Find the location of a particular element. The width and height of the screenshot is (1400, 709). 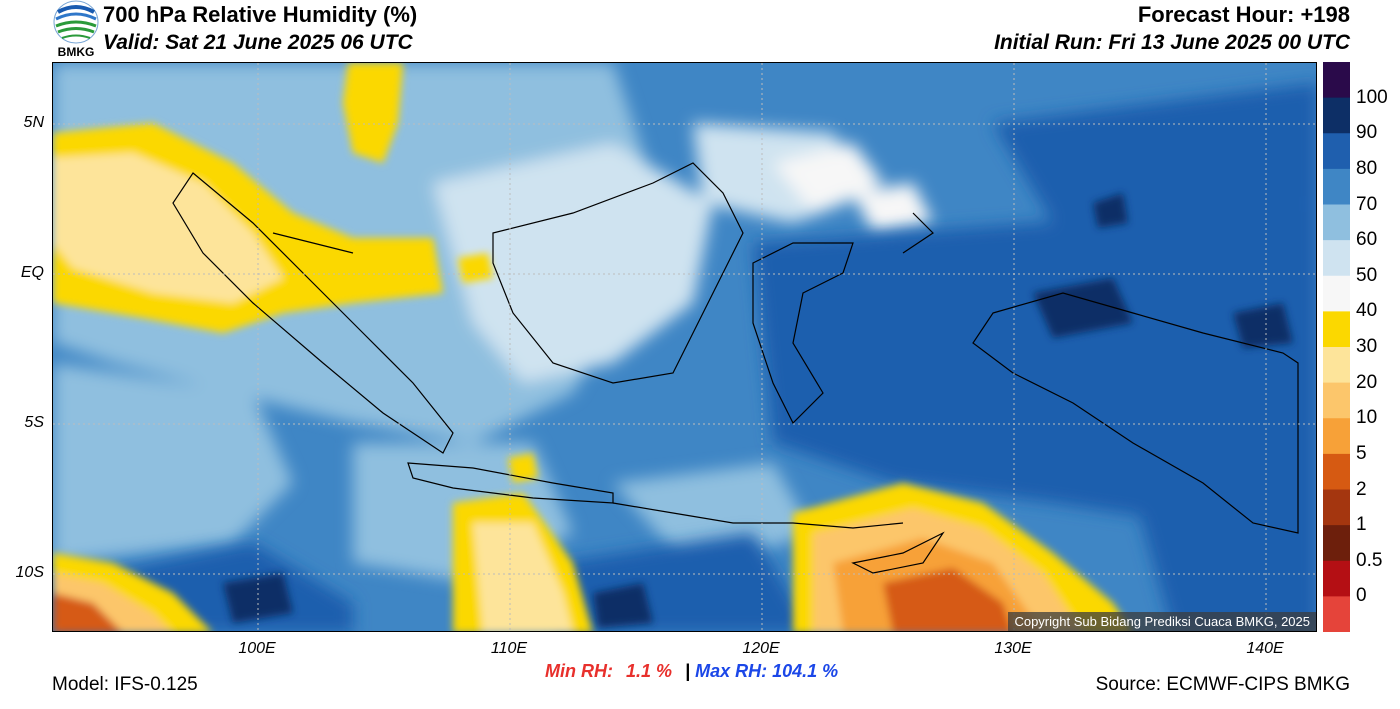

colorbar-tick-label: 60 is located at coordinates (1367, 240).